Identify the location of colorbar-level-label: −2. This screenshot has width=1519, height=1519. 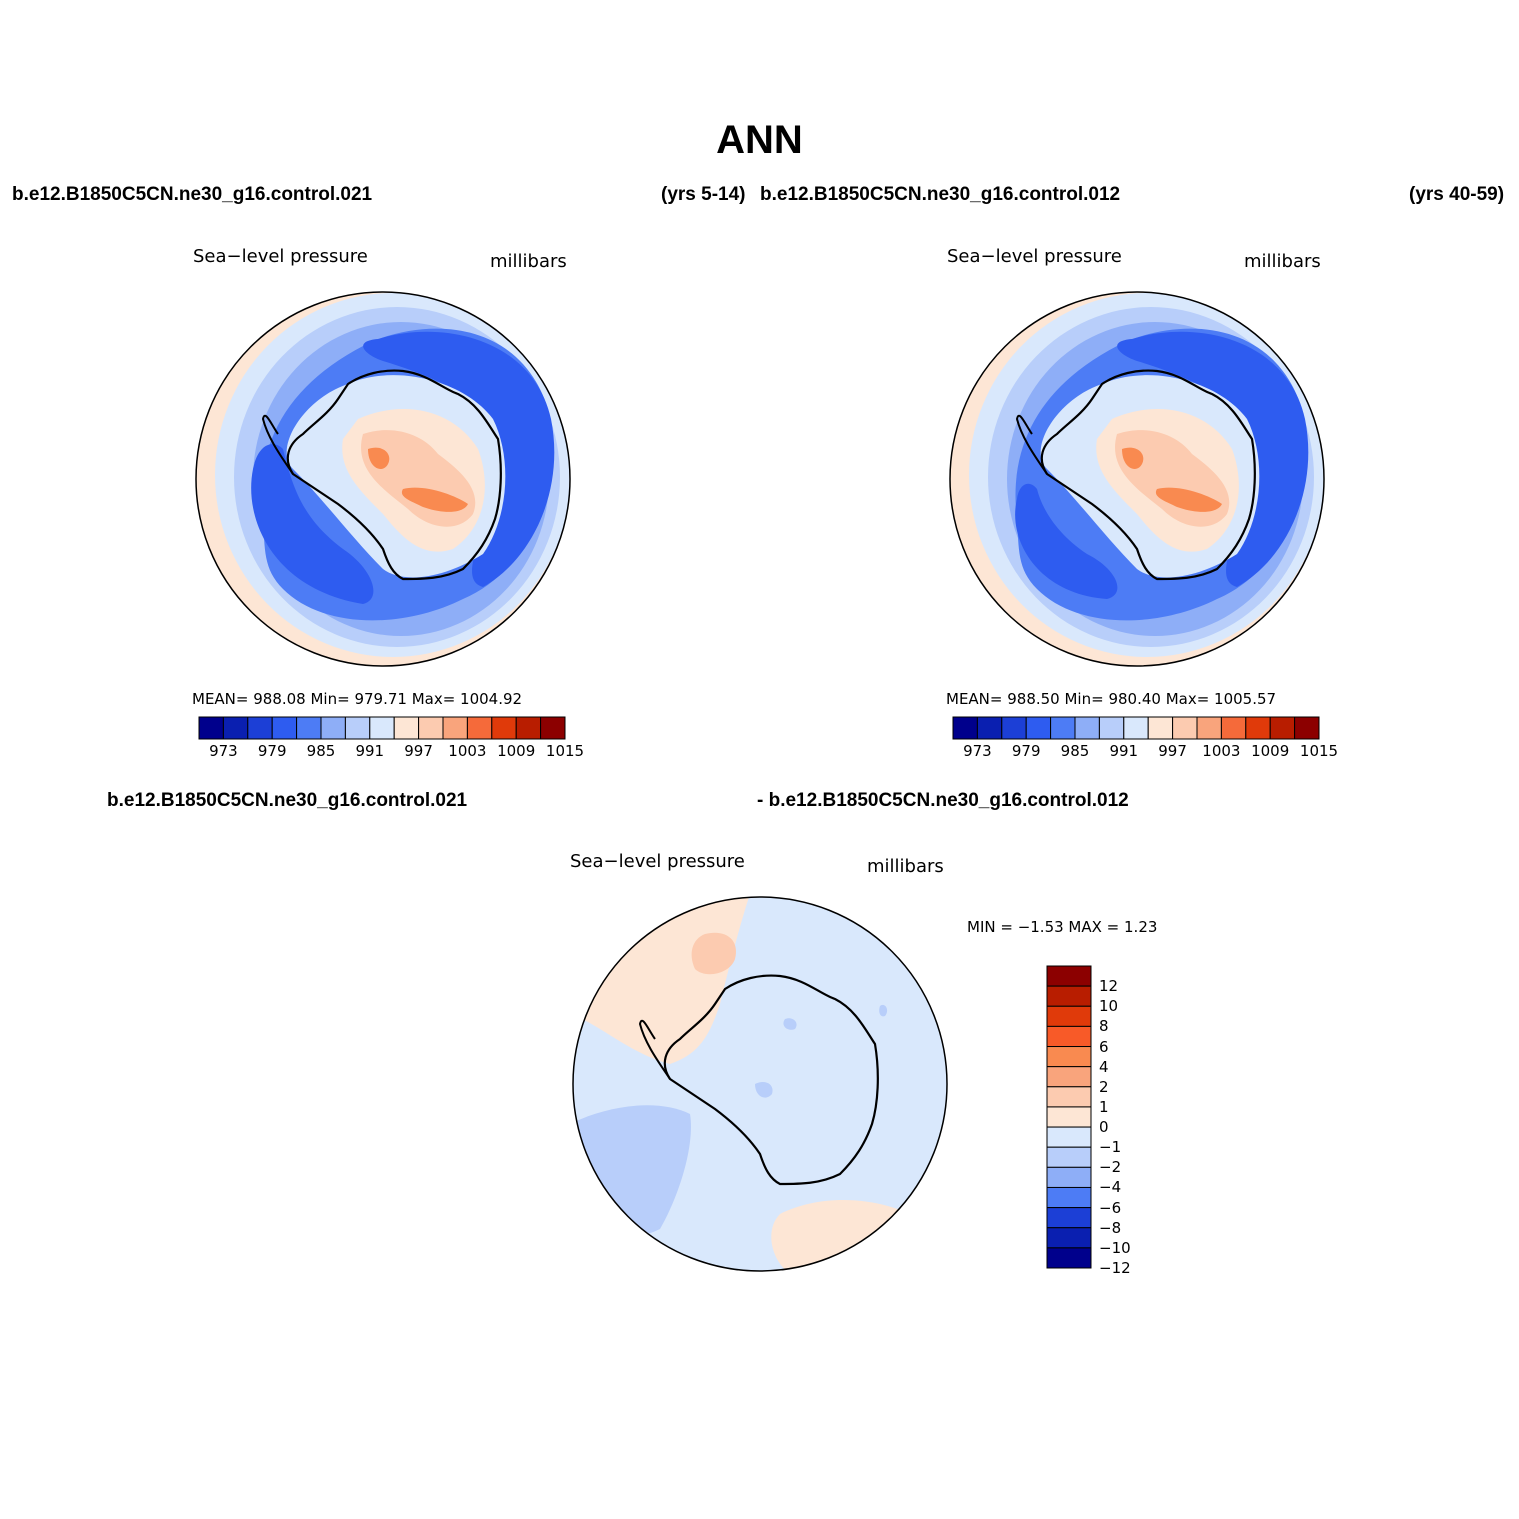
(1110, 1167).